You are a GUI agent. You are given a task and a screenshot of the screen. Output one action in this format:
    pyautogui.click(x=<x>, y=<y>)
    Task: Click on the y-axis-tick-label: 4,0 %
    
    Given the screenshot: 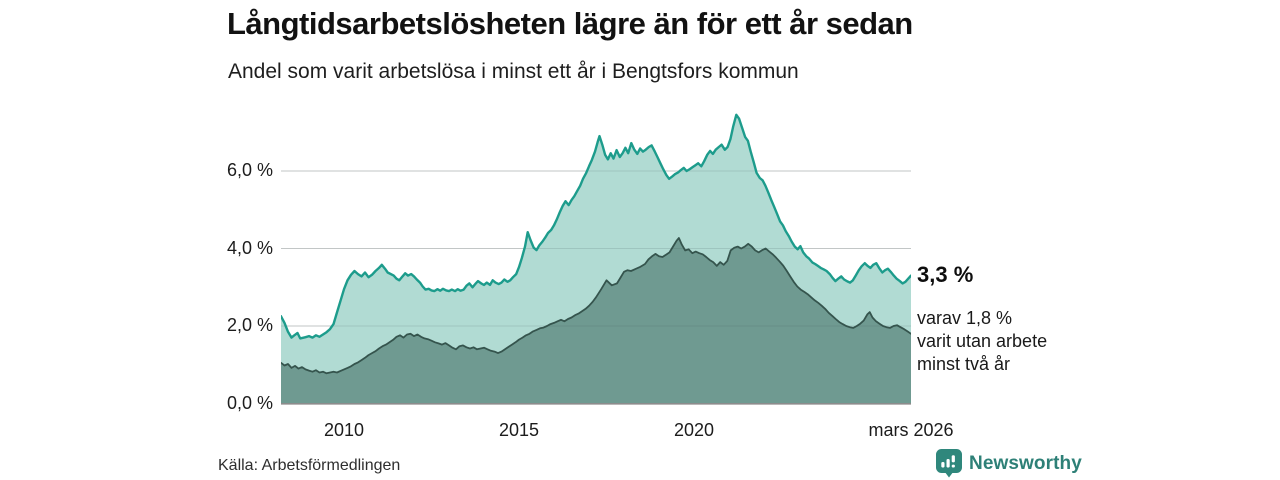 What is the action you would take?
    pyautogui.click(x=249, y=247)
    